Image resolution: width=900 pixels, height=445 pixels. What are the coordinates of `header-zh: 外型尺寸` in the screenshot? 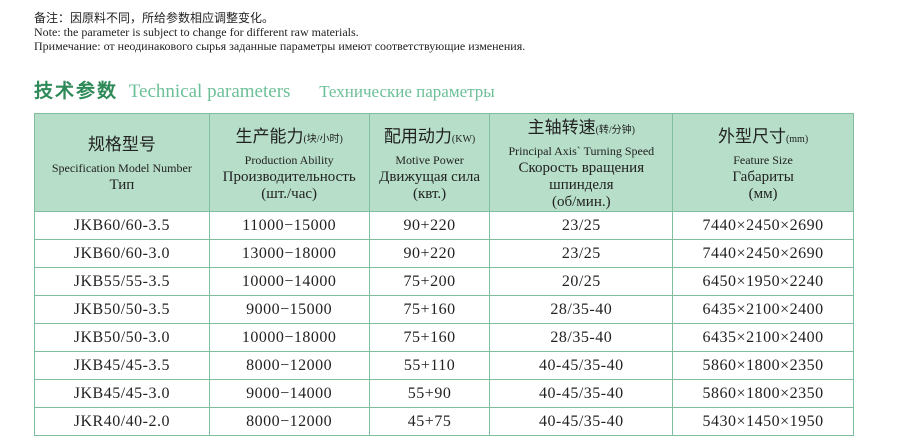 It's located at (751, 136).